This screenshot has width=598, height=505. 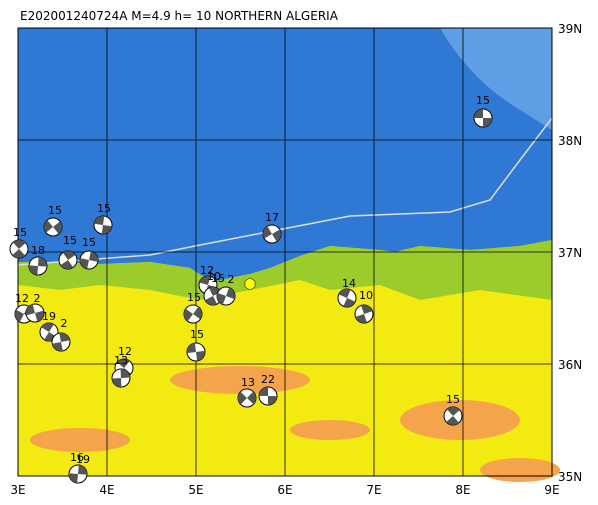 I want to click on epicenter, so click(x=250, y=284).